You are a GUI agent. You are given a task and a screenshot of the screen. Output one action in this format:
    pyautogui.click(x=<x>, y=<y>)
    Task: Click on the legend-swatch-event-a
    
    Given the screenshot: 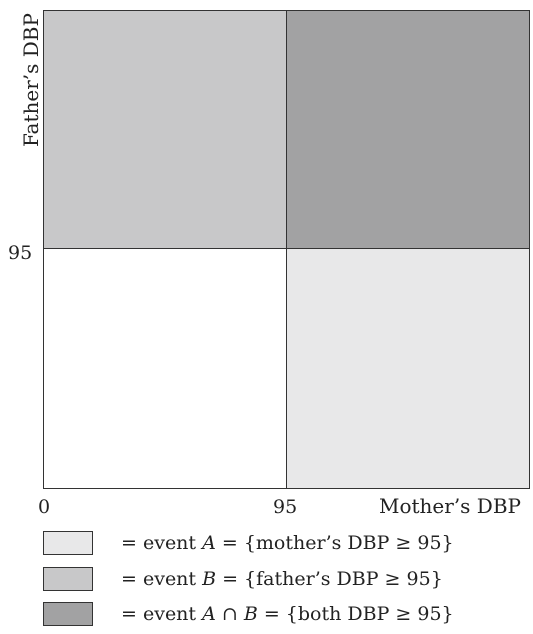 What is the action you would take?
    pyautogui.click(x=68, y=543)
    